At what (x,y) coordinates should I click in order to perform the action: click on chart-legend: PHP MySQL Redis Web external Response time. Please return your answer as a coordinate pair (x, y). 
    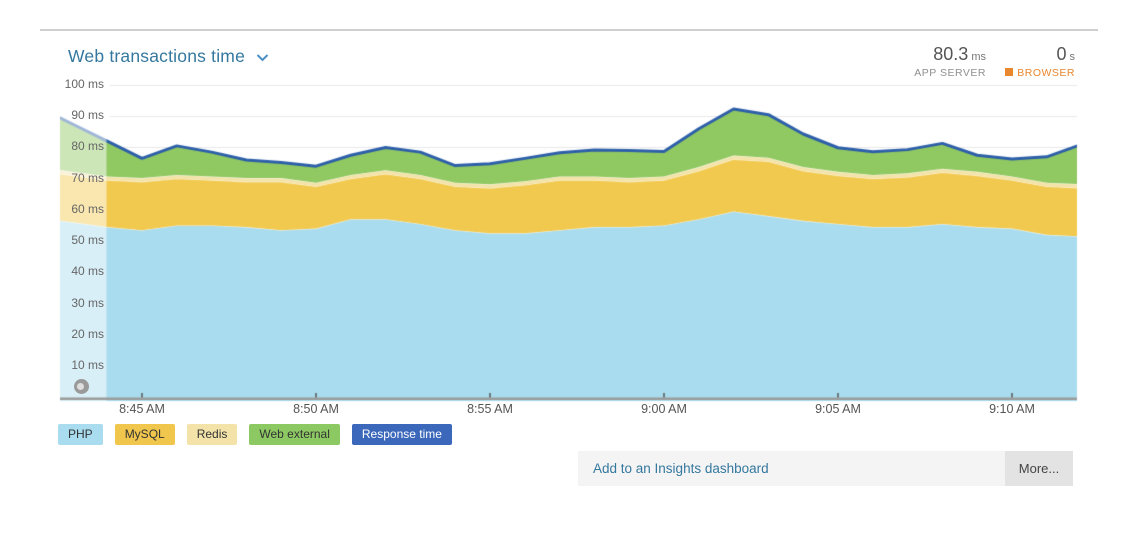
    Looking at the image, I should click on (255, 434).